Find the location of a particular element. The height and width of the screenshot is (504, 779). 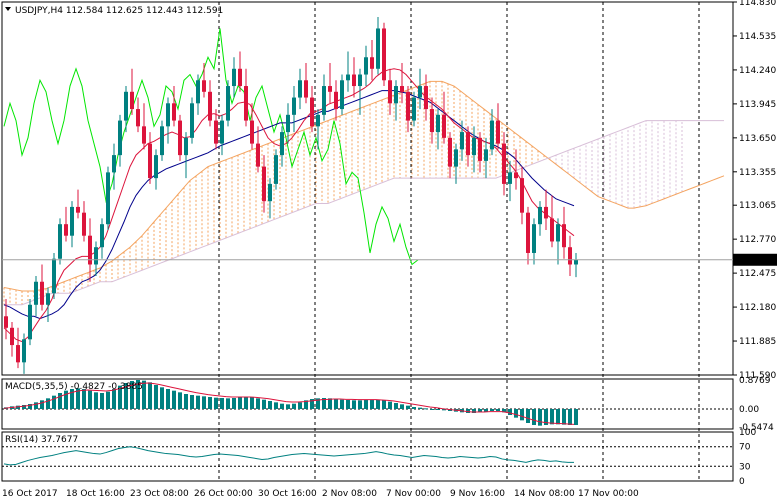

y-tick-label: 112.180 is located at coordinates (757, 308).